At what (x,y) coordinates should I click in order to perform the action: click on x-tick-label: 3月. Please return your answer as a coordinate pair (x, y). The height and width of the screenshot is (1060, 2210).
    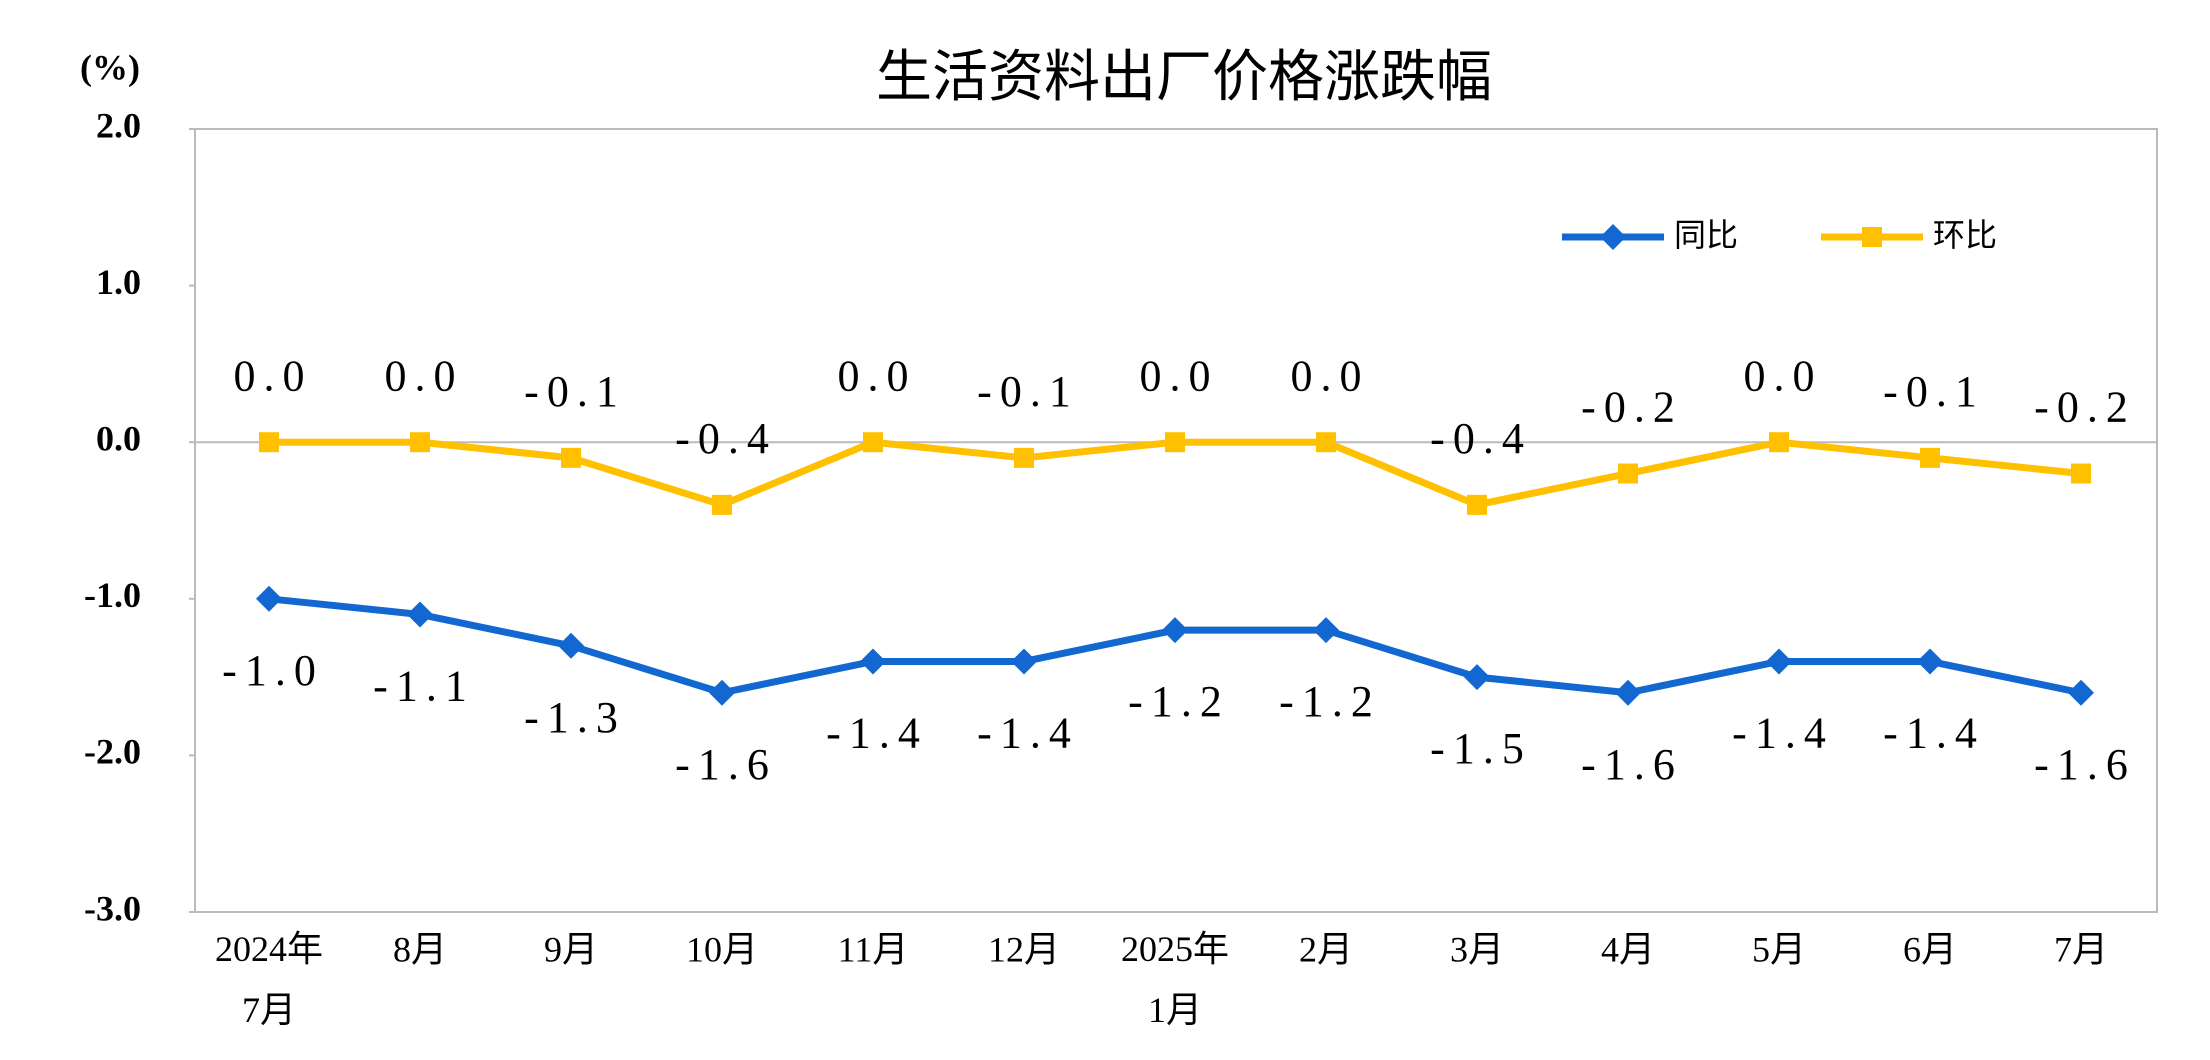
    Looking at the image, I should click on (1477, 949).